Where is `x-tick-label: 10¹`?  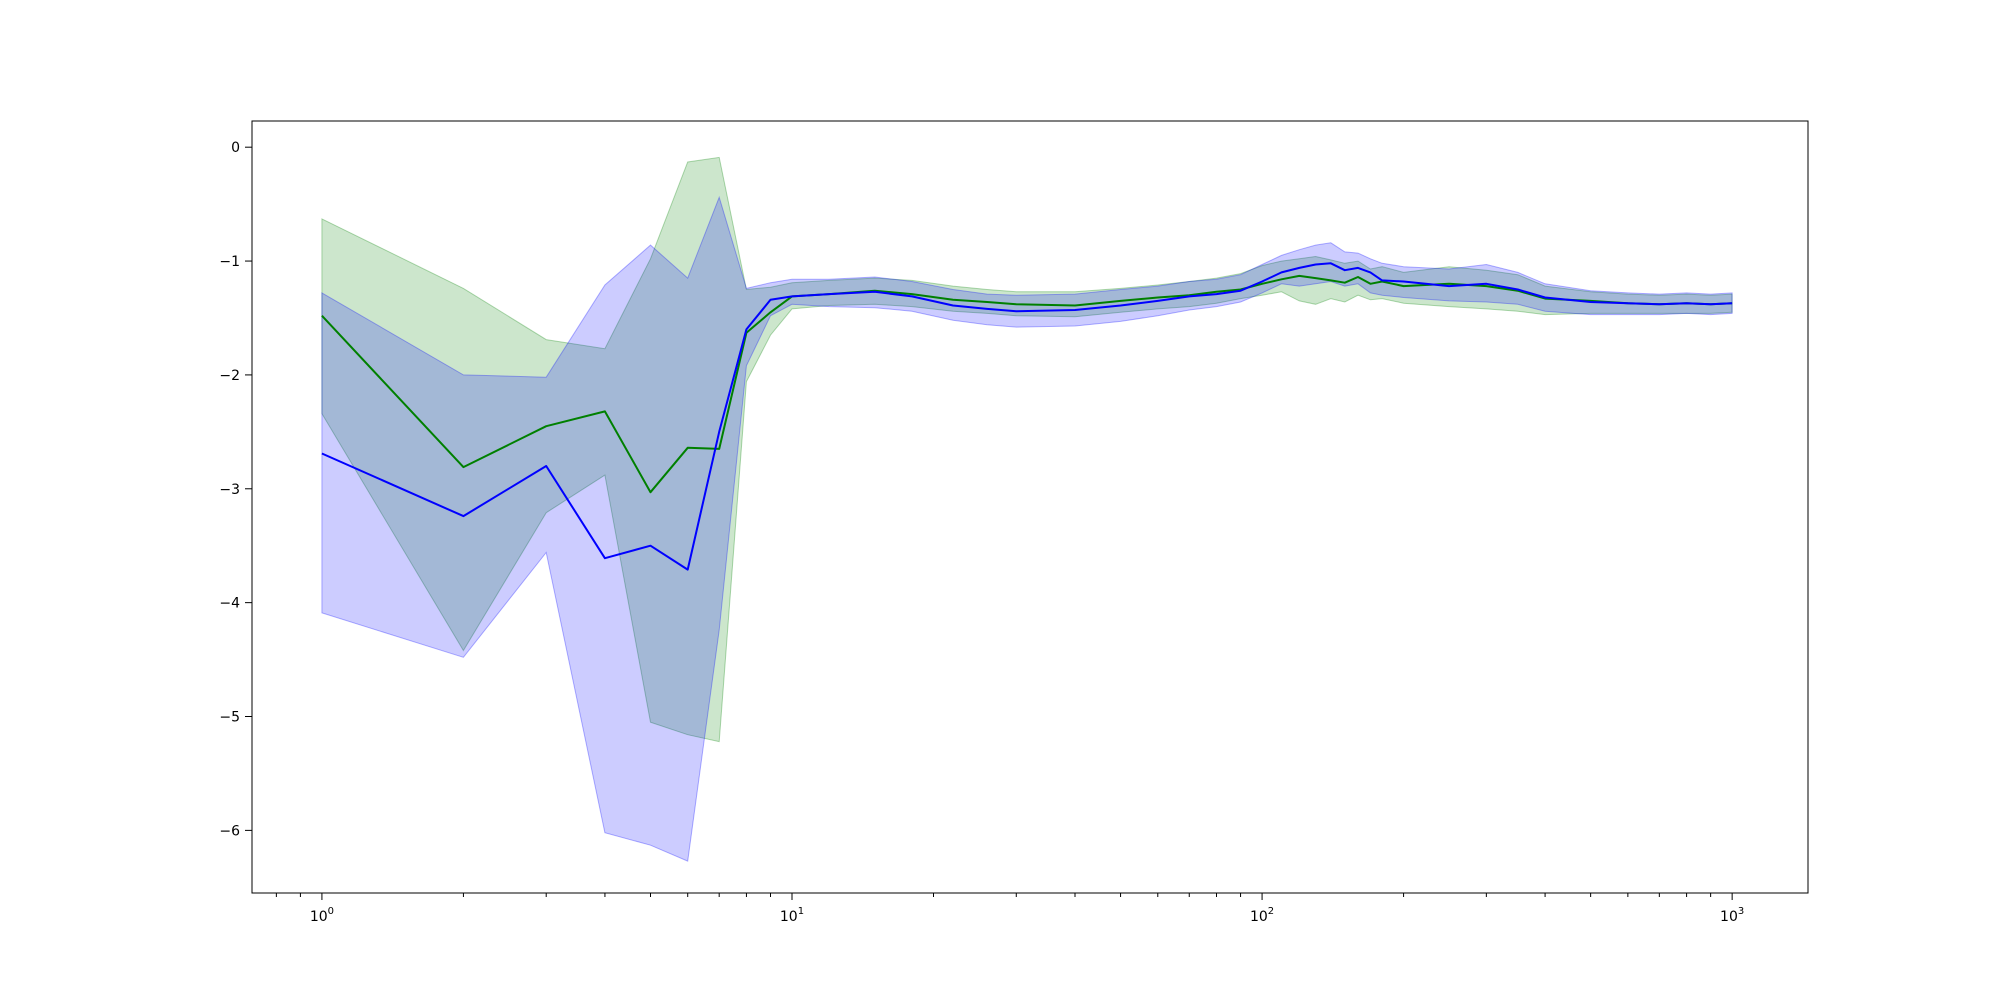 x-tick-label: 10¹ is located at coordinates (792, 915).